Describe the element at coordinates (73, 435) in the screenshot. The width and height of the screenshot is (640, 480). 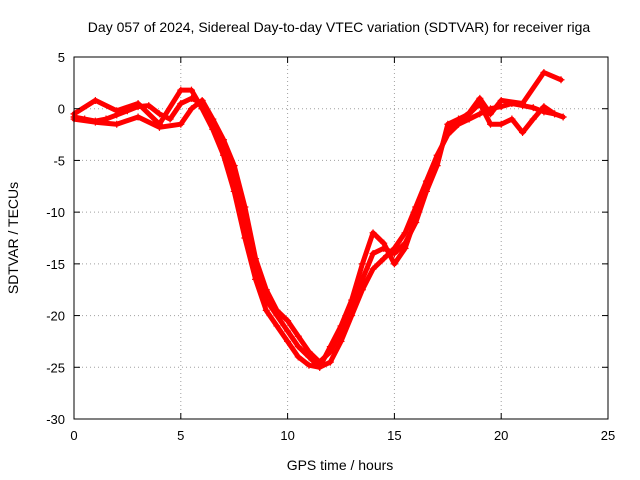
I see `x-tick-label: 0` at that location.